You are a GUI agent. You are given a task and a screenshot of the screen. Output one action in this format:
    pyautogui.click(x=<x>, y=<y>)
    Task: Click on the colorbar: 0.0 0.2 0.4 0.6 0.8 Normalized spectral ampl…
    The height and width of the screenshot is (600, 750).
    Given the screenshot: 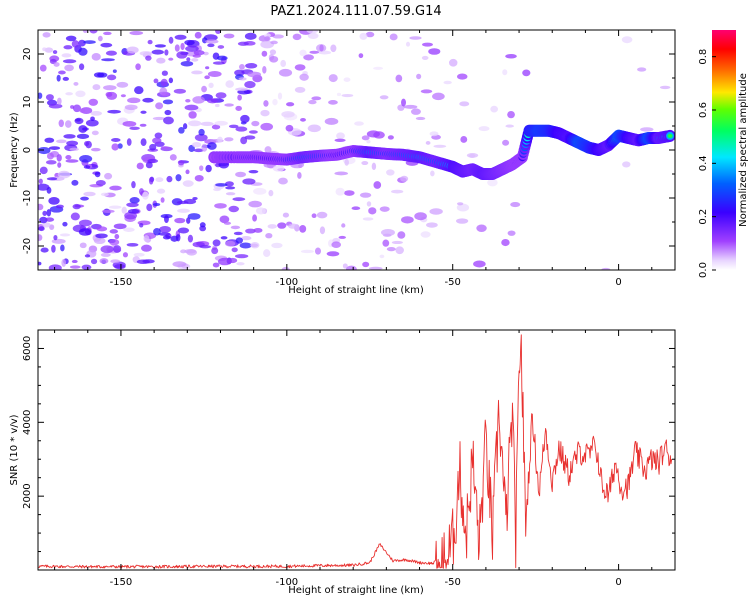 What is the action you would take?
    pyautogui.click(x=723, y=154)
    